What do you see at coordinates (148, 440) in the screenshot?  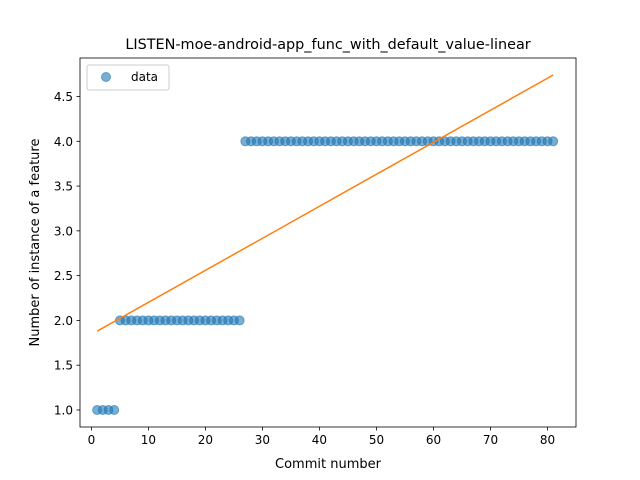 I see `x-tick-label: 10` at bounding box center [148, 440].